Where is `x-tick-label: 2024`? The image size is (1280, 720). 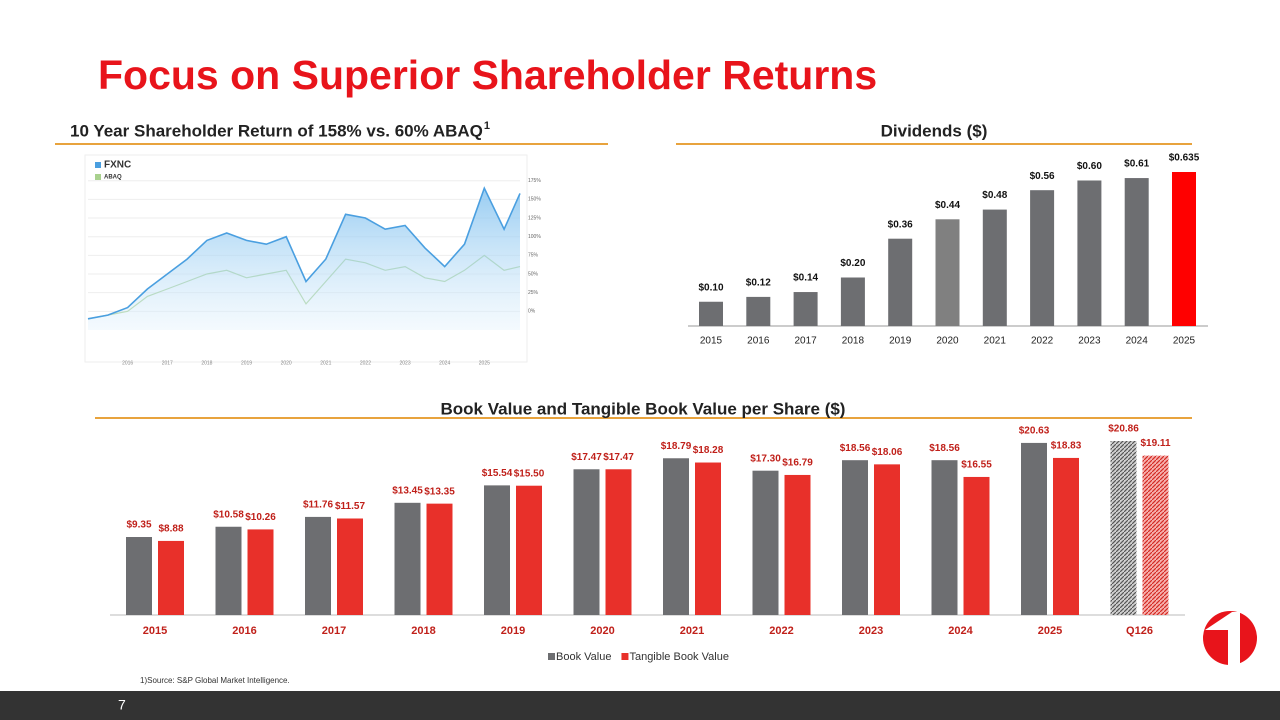
x-tick-label: 2024 is located at coordinates (960, 631).